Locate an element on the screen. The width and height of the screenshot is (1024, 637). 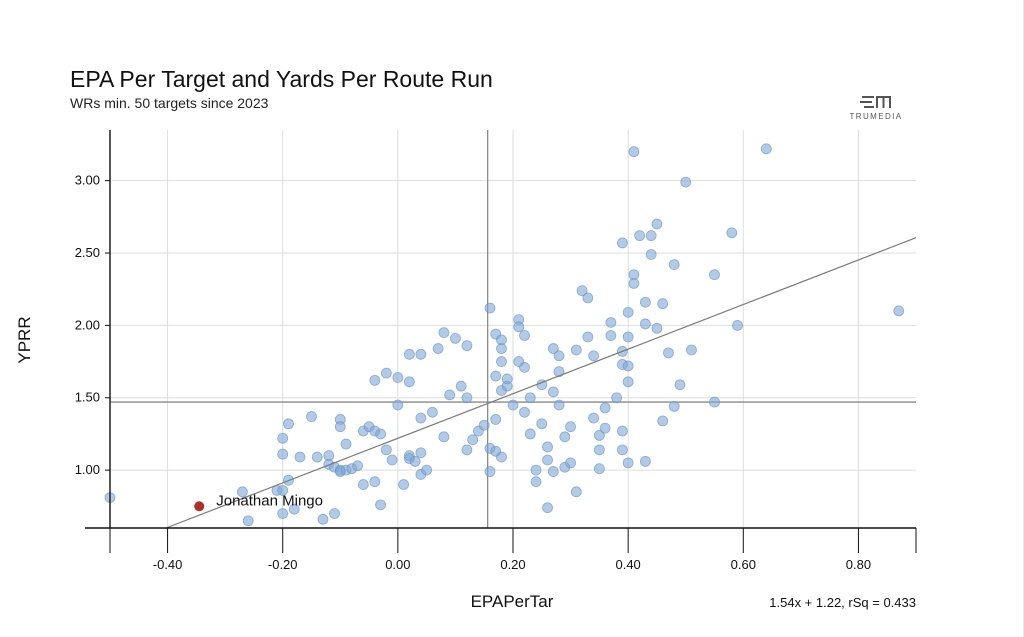
highlight-label: Jonathan Mingo is located at coordinates (269, 500).